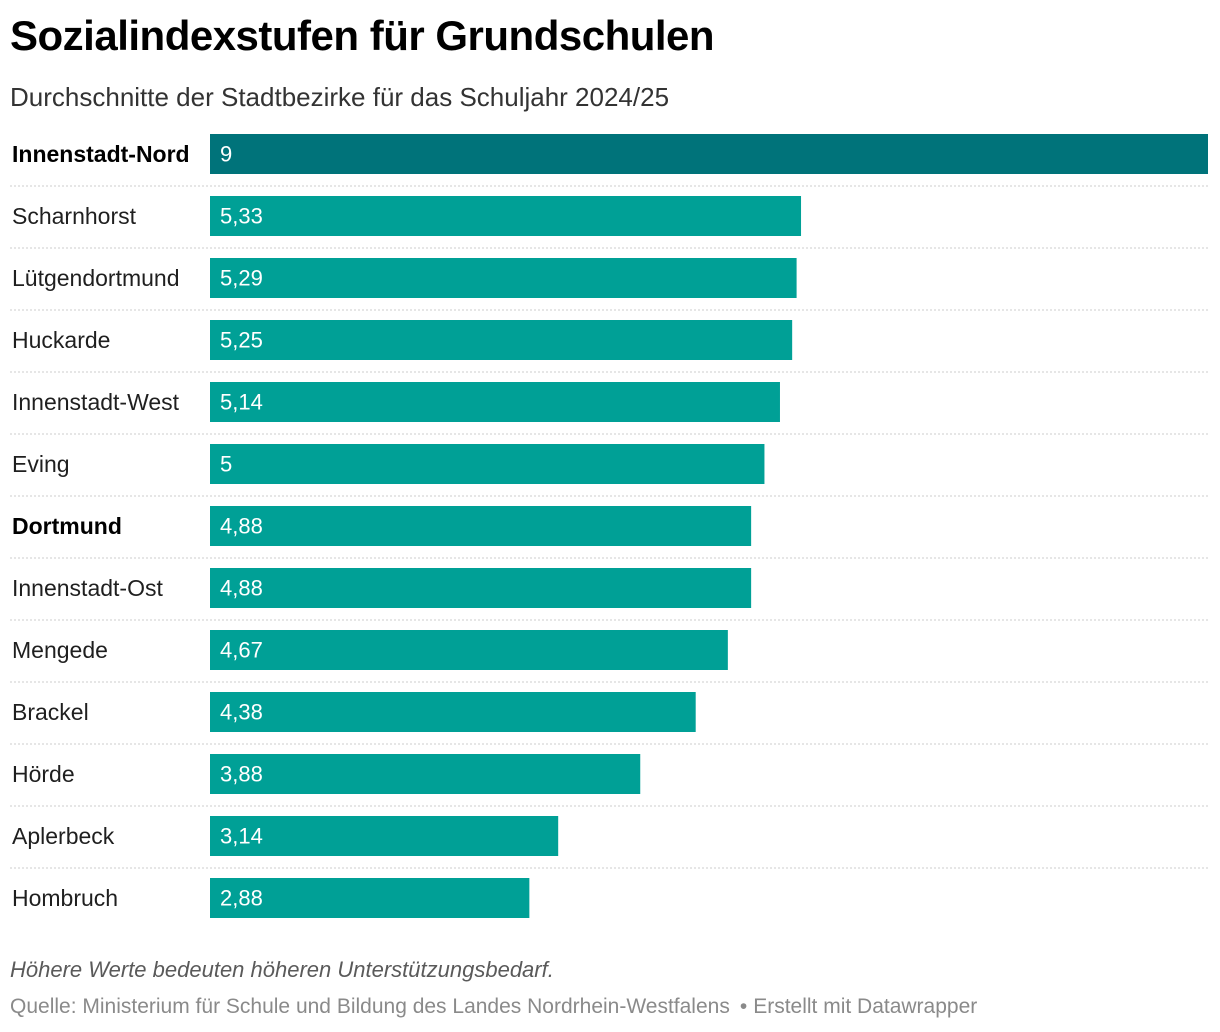 This screenshot has height=1032, width=1220. What do you see at coordinates (241, 898) in the screenshot?
I see `value-label-hombruch: 2,88` at bounding box center [241, 898].